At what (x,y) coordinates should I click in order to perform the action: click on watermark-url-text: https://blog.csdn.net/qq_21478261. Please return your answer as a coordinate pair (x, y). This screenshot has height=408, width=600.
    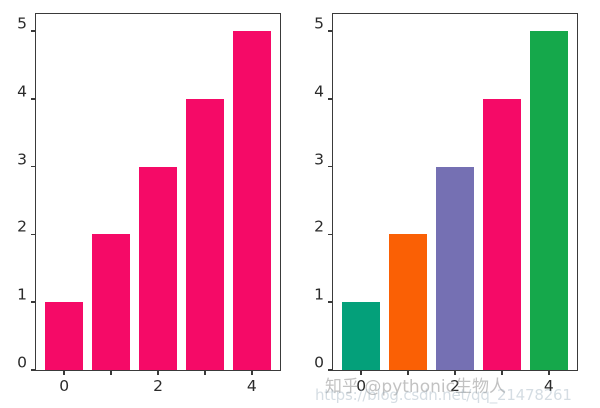
    Looking at the image, I should click on (443, 395).